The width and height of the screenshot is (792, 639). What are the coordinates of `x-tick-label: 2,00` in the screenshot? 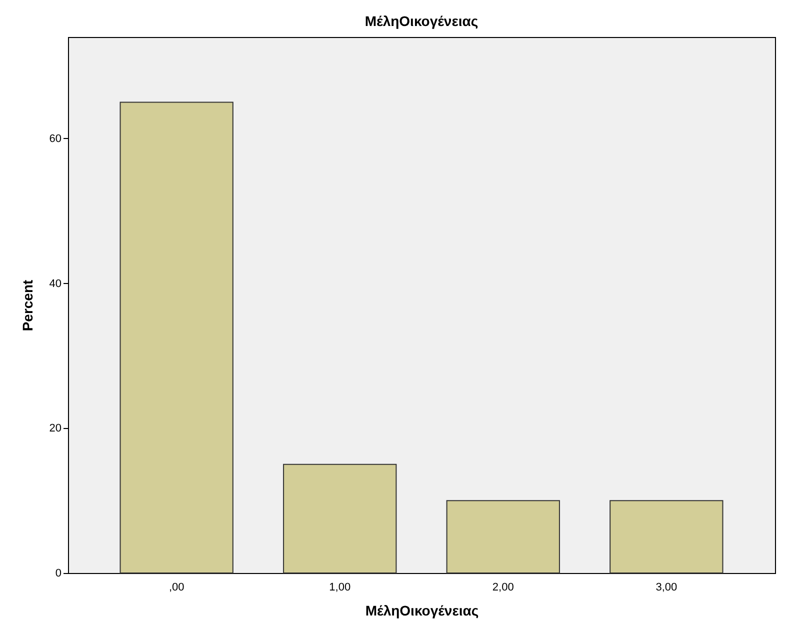 It's located at (503, 588).